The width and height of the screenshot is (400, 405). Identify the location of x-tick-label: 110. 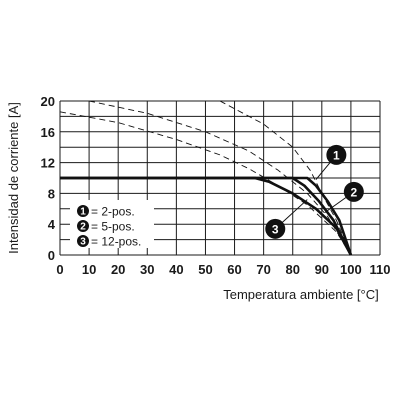
(380, 269).